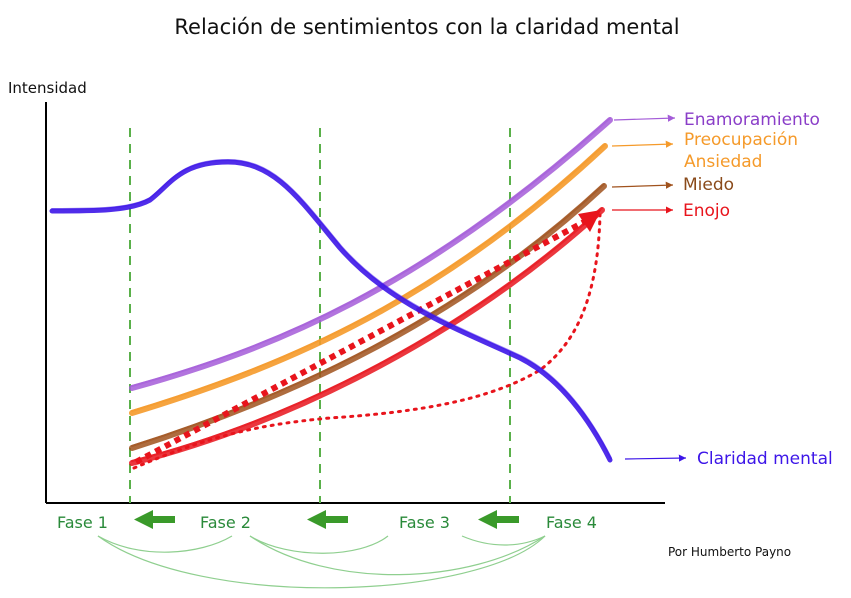 This screenshot has height=598, width=851. I want to click on miedo-label: Miedo, so click(708, 185).